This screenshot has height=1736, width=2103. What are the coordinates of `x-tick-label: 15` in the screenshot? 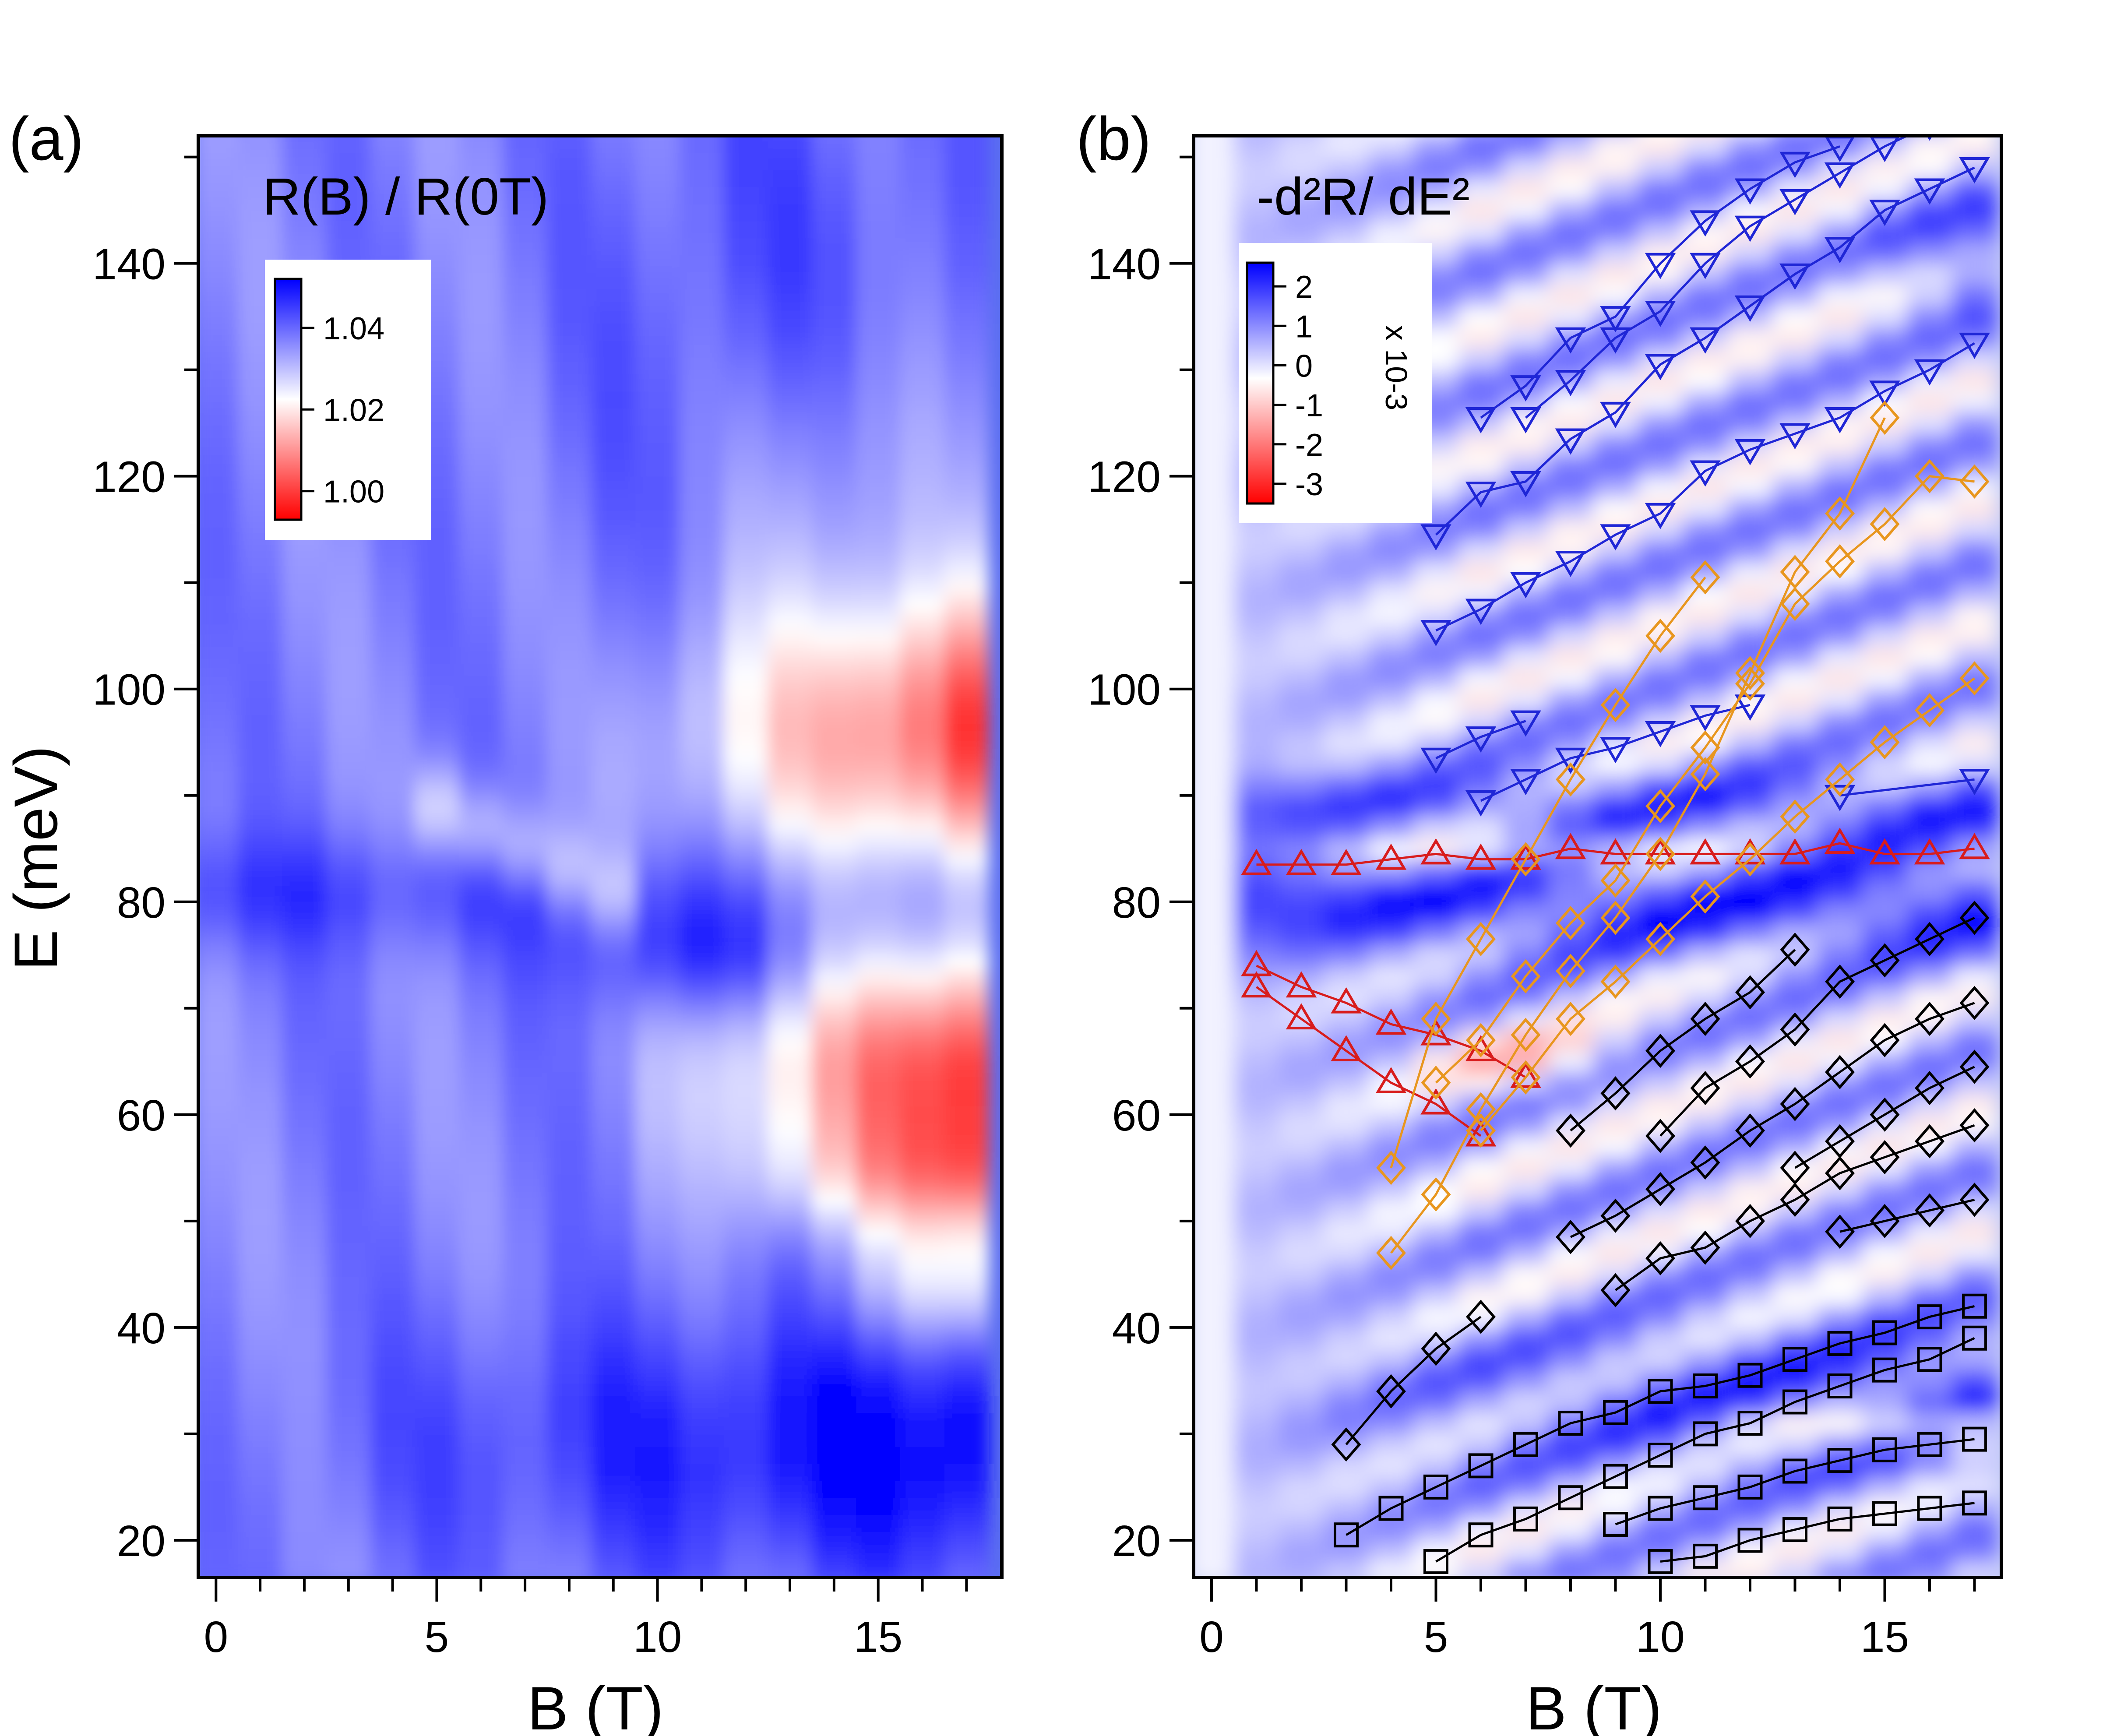 It's located at (1885, 1637).